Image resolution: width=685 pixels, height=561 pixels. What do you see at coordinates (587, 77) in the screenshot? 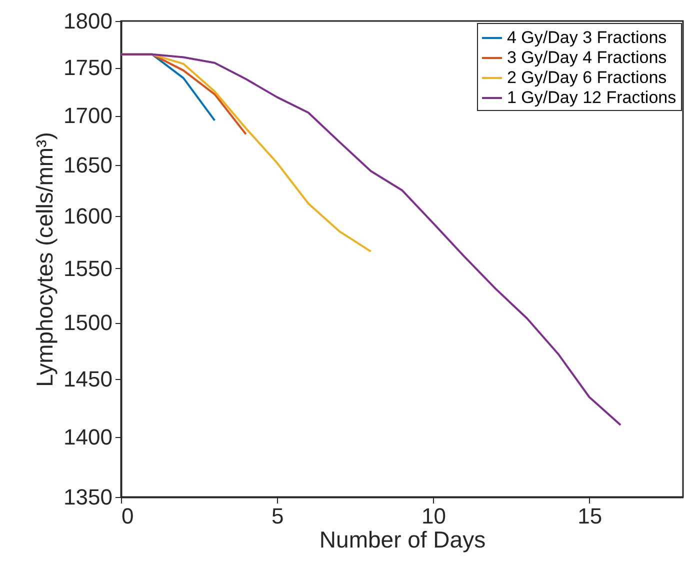
I see `legend-label: 2 Gy/Day 6 Fractions` at bounding box center [587, 77].